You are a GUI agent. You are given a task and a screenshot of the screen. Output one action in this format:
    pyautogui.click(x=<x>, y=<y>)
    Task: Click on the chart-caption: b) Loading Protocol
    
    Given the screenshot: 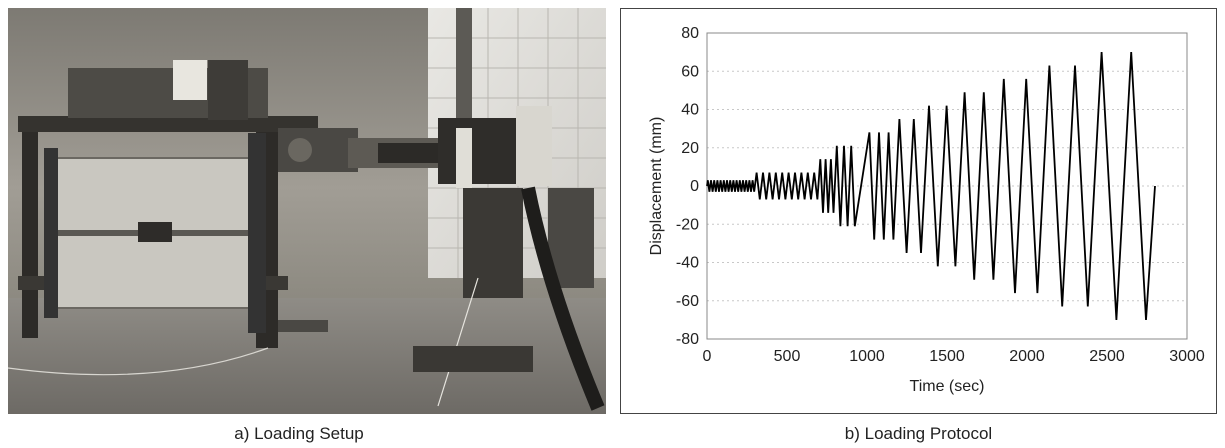 What is the action you would take?
    pyautogui.click(x=918, y=433)
    